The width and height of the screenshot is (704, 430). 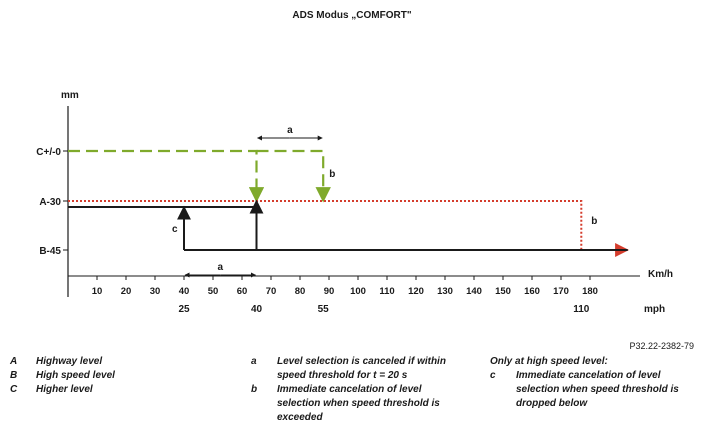 What do you see at coordinates (493, 375) in the screenshot?
I see `legend-key: c` at bounding box center [493, 375].